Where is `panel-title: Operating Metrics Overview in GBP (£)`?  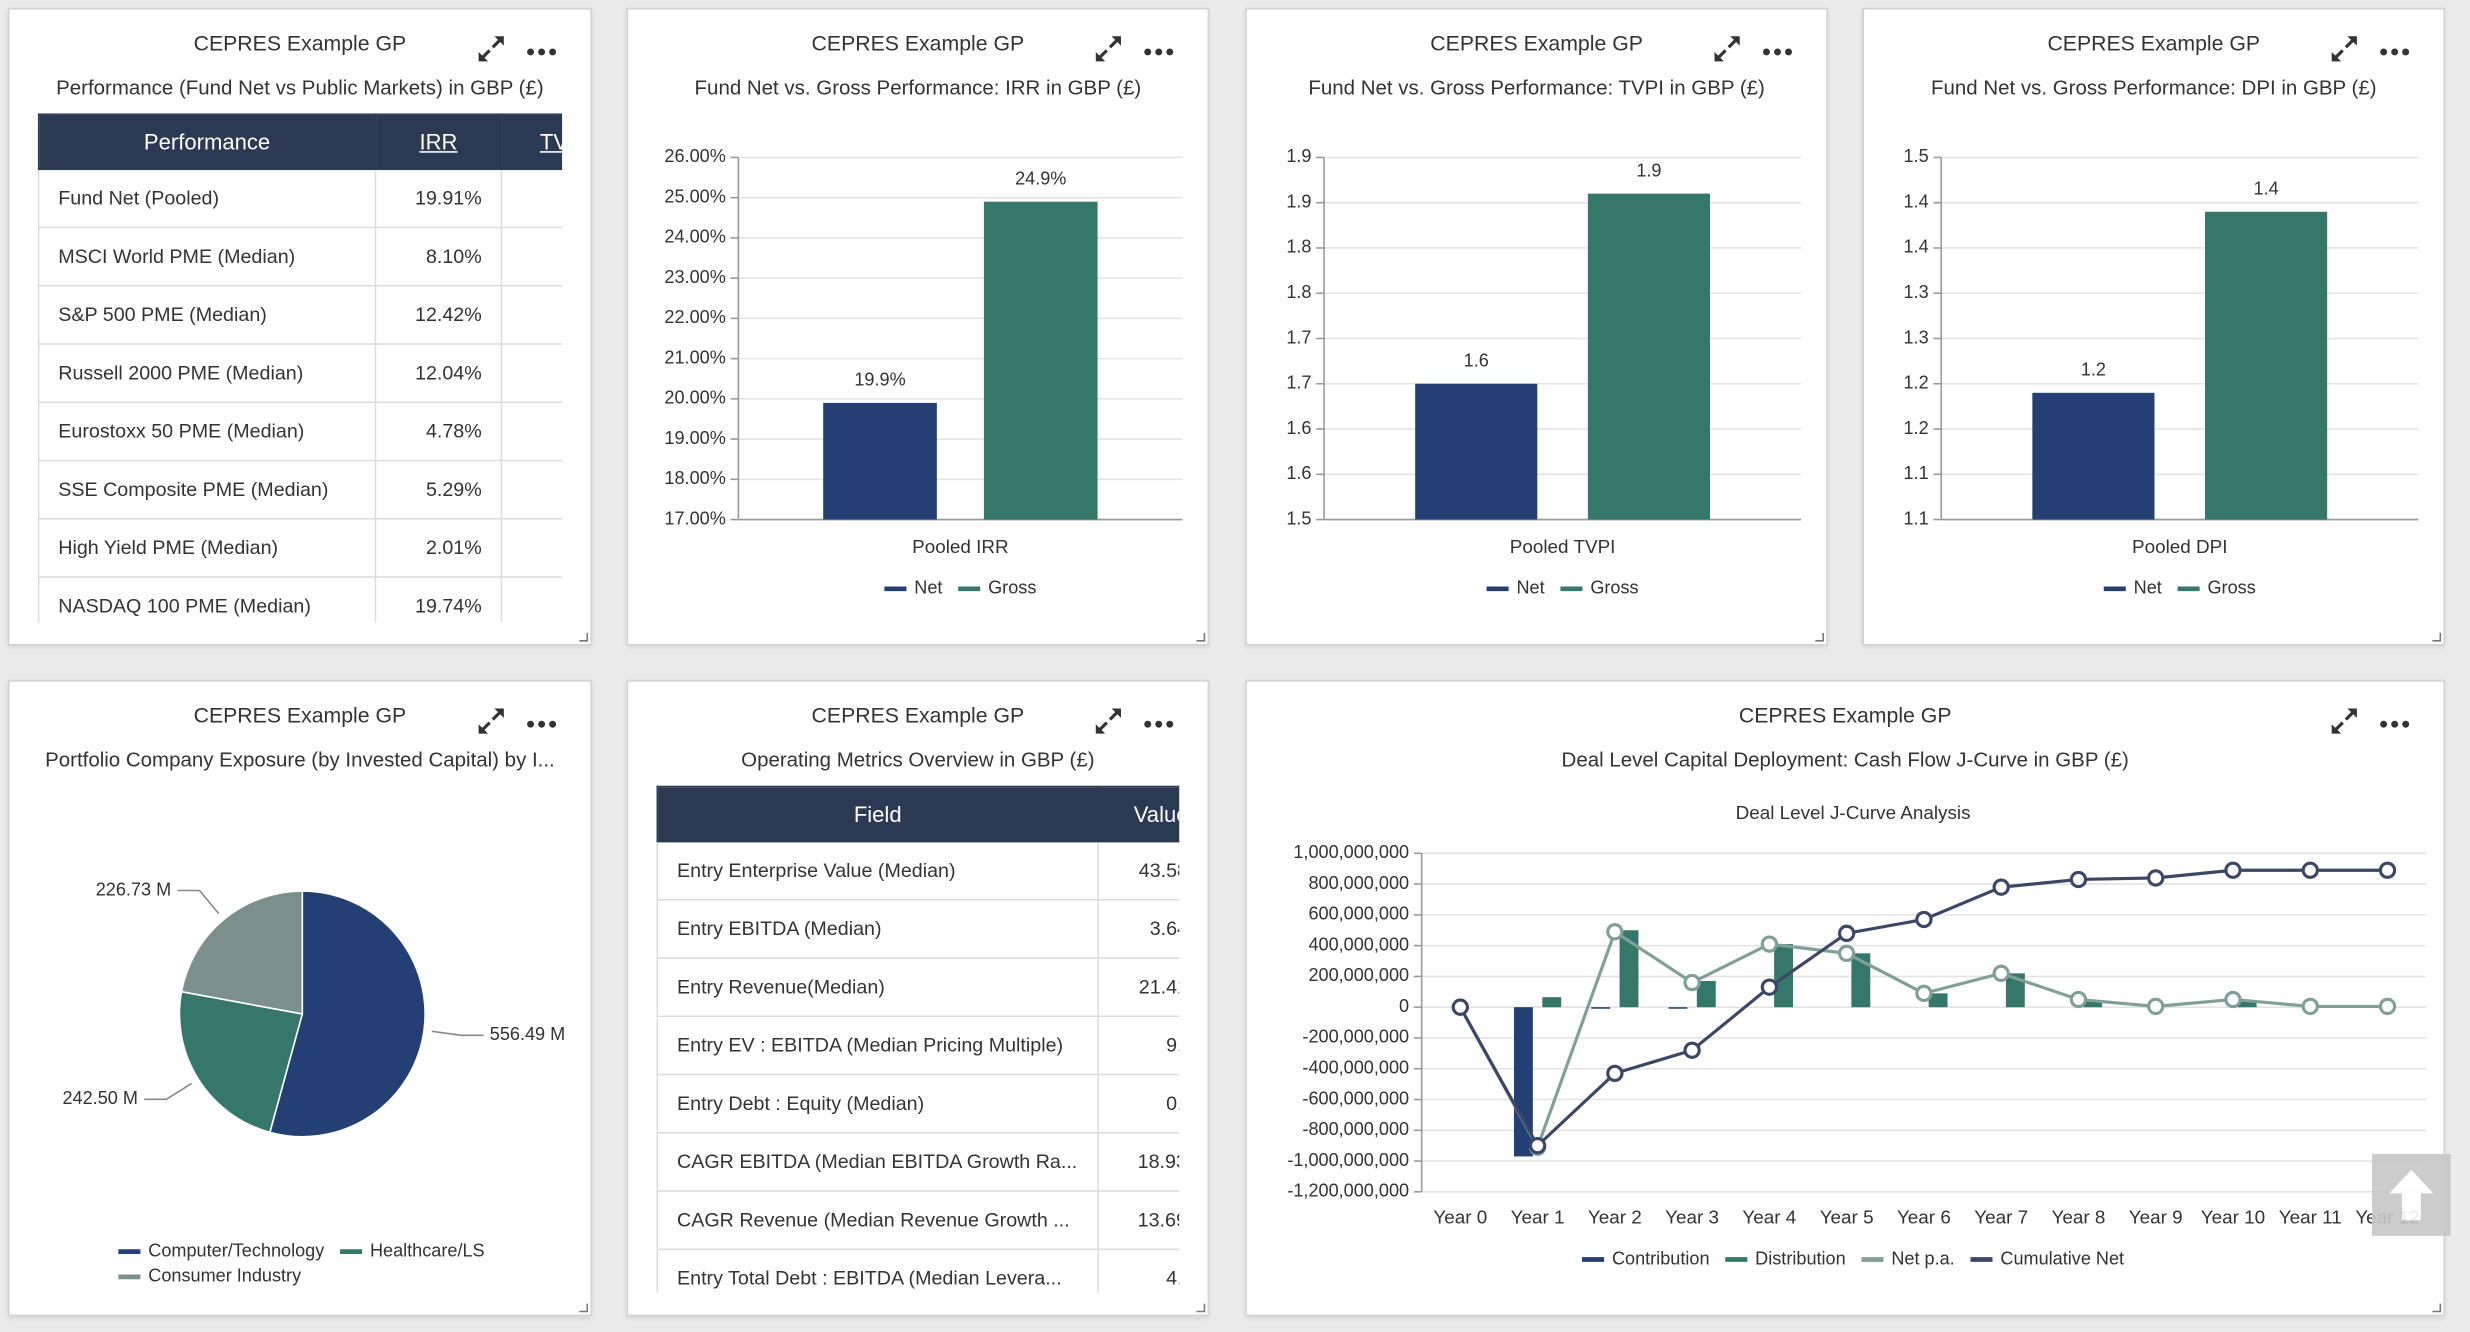 panel-title: Operating Metrics Overview in GBP (£) is located at coordinates (918, 759).